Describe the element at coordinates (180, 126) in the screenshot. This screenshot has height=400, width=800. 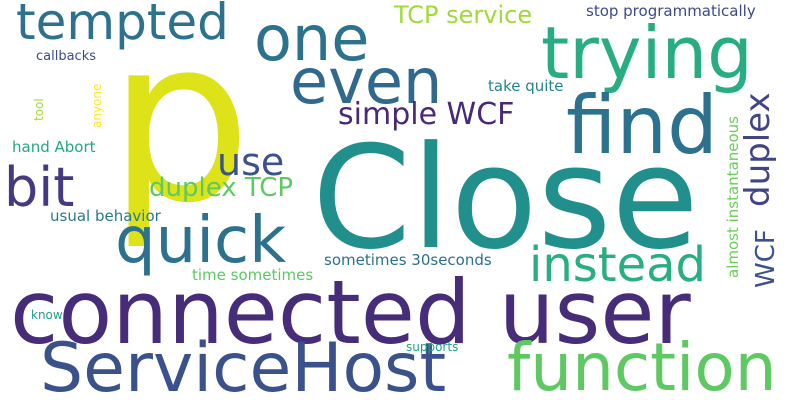
I see `word-p: p` at that location.